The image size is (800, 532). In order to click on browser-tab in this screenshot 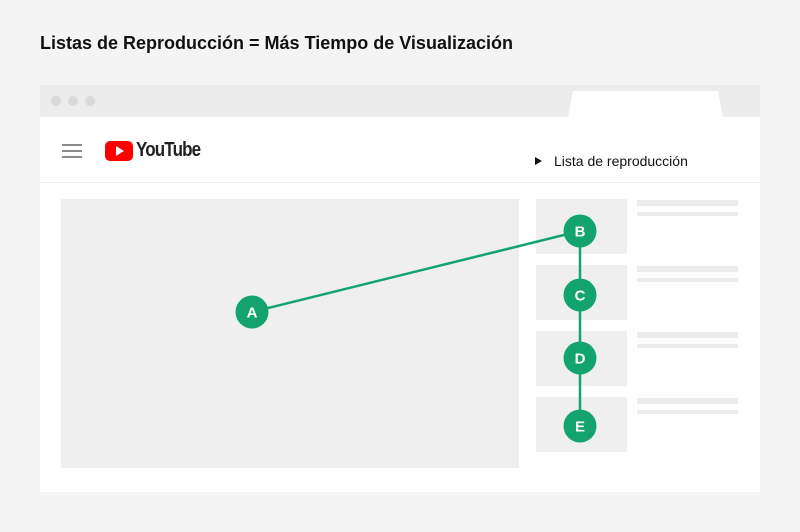, I will do `click(645, 104)`.